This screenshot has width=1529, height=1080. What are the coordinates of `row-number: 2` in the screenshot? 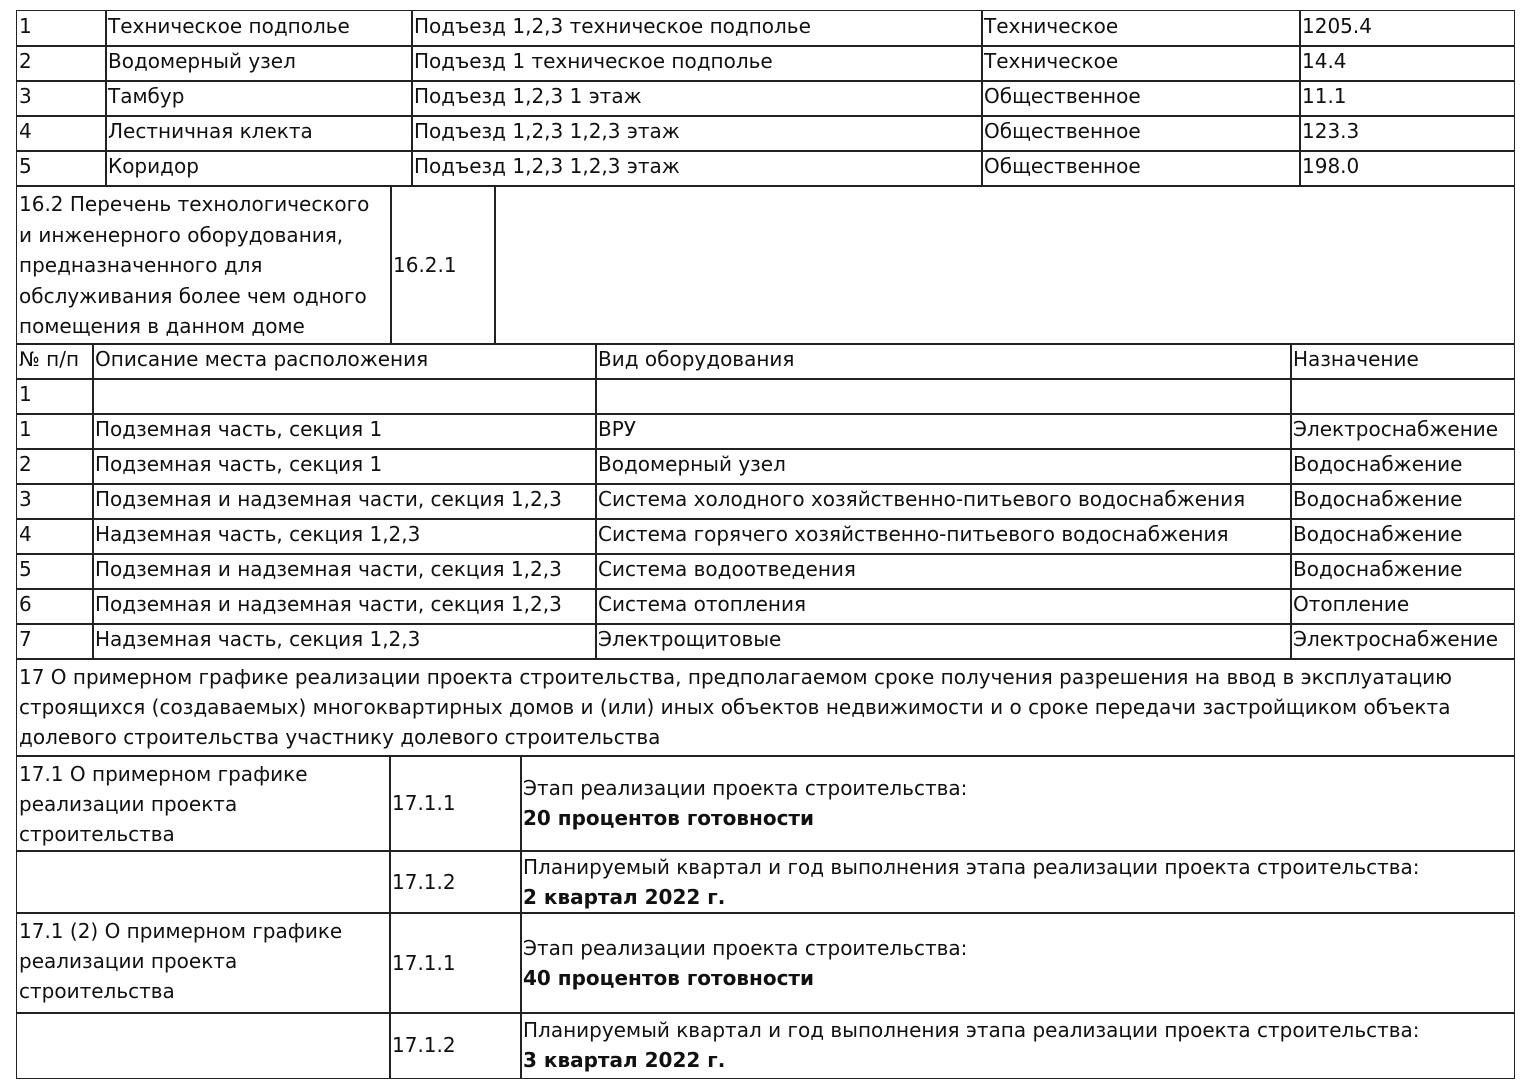 It's located at (25, 464).